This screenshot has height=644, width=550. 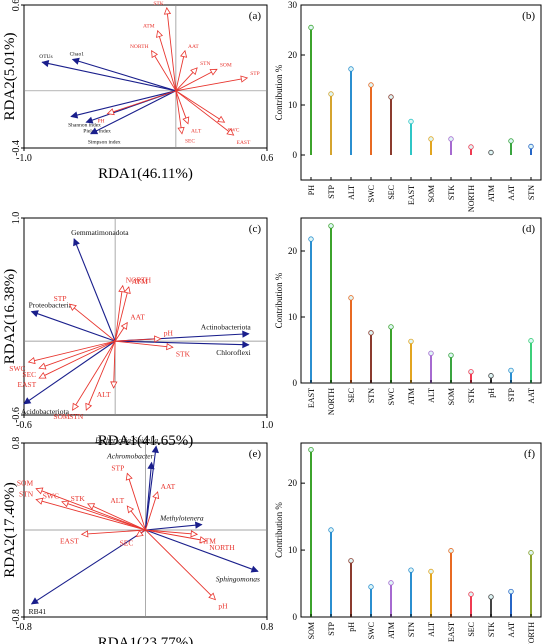 What do you see at coordinates (139, 47) in the screenshot?
I see `response-label: NORTH` at bounding box center [139, 47].